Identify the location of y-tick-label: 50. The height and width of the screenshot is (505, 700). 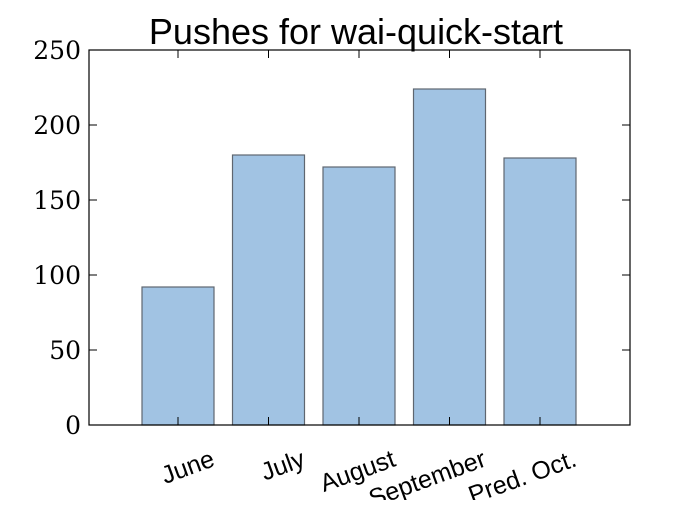
(65, 350).